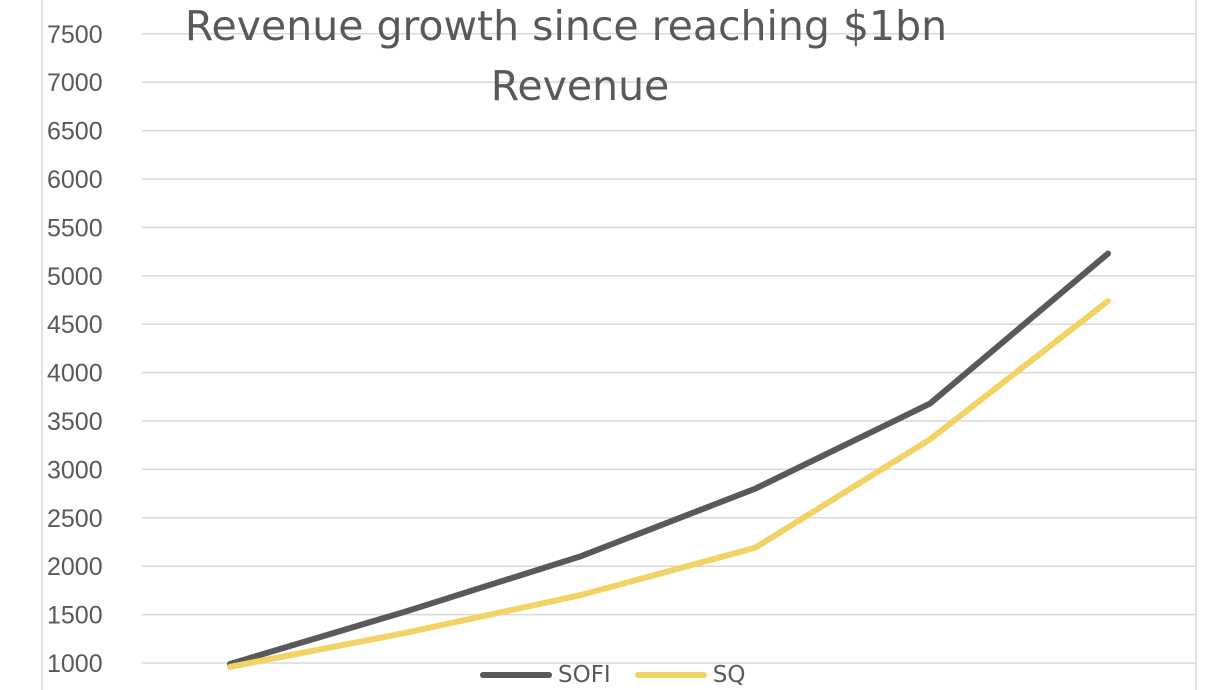  What do you see at coordinates (75, 83) in the screenshot?
I see `y-tick-label: 7000` at bounding box center [75, 83].